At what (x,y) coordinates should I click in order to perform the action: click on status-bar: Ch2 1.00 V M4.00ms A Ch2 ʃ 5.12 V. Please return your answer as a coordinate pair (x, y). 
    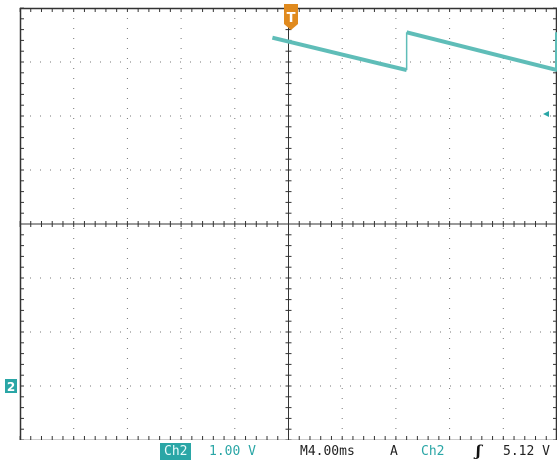
    Looking at the image, I should click on (278, 452).